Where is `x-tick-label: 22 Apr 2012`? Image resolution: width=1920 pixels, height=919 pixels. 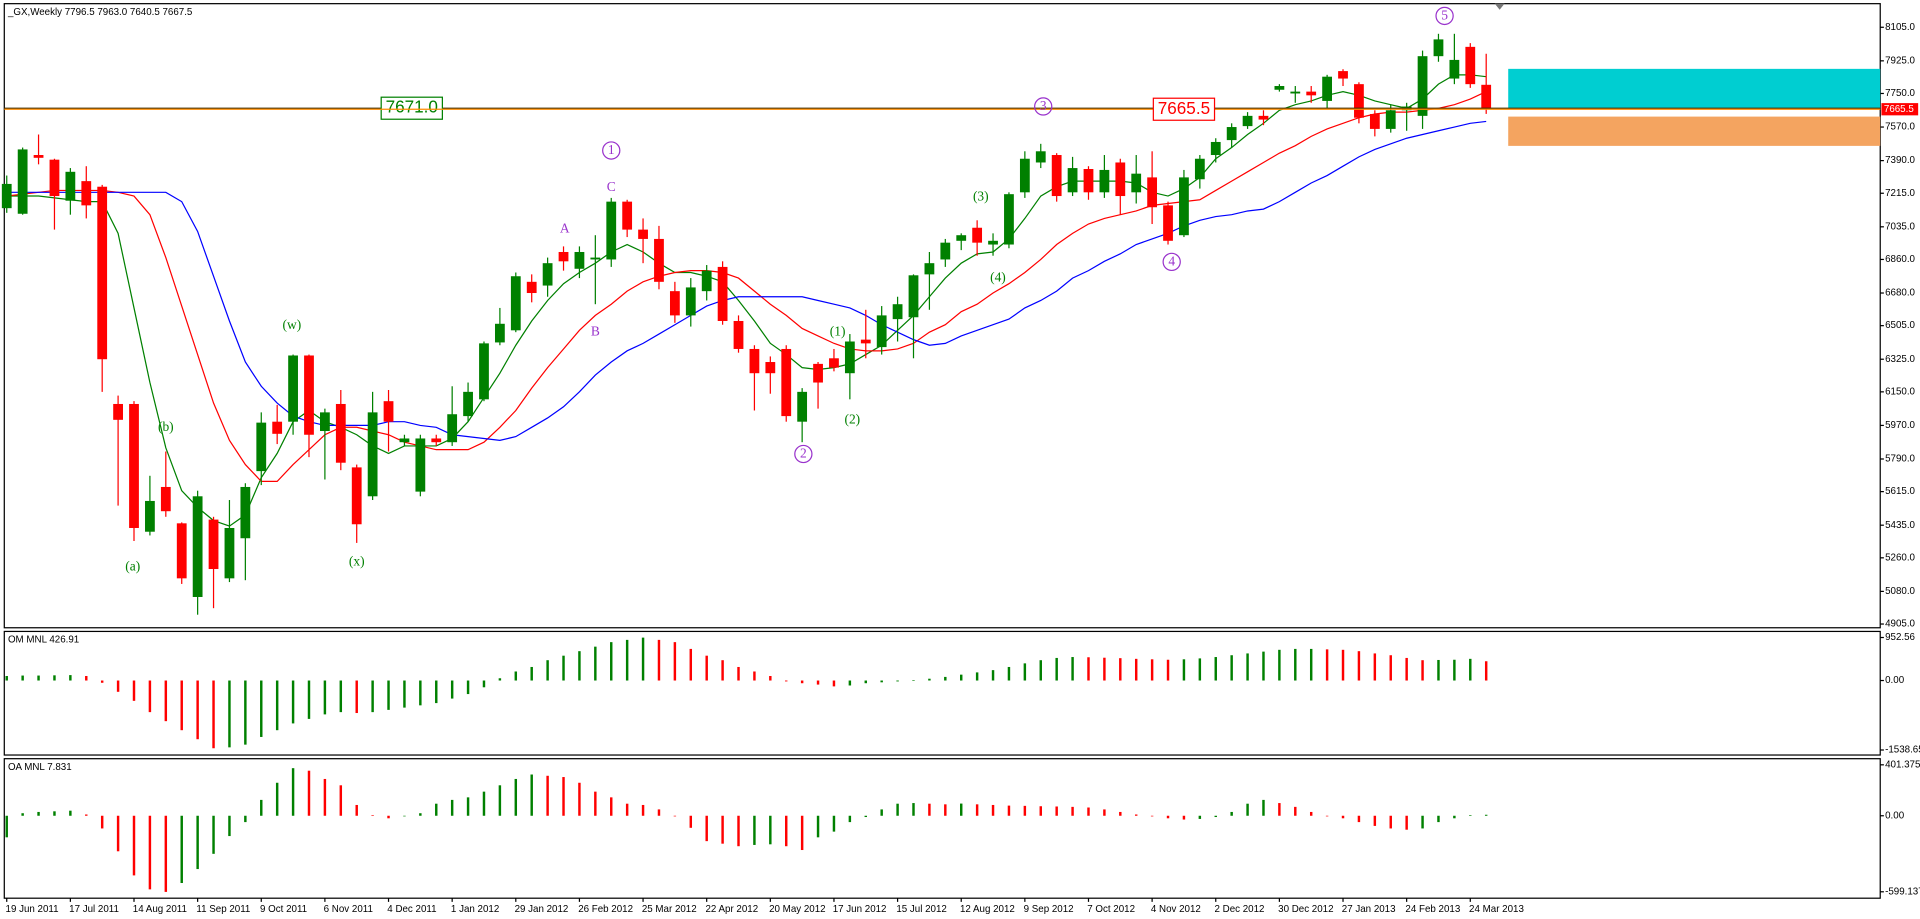
x-tick-label: 22 Apr 2012 is located at coordinates (731, 909).